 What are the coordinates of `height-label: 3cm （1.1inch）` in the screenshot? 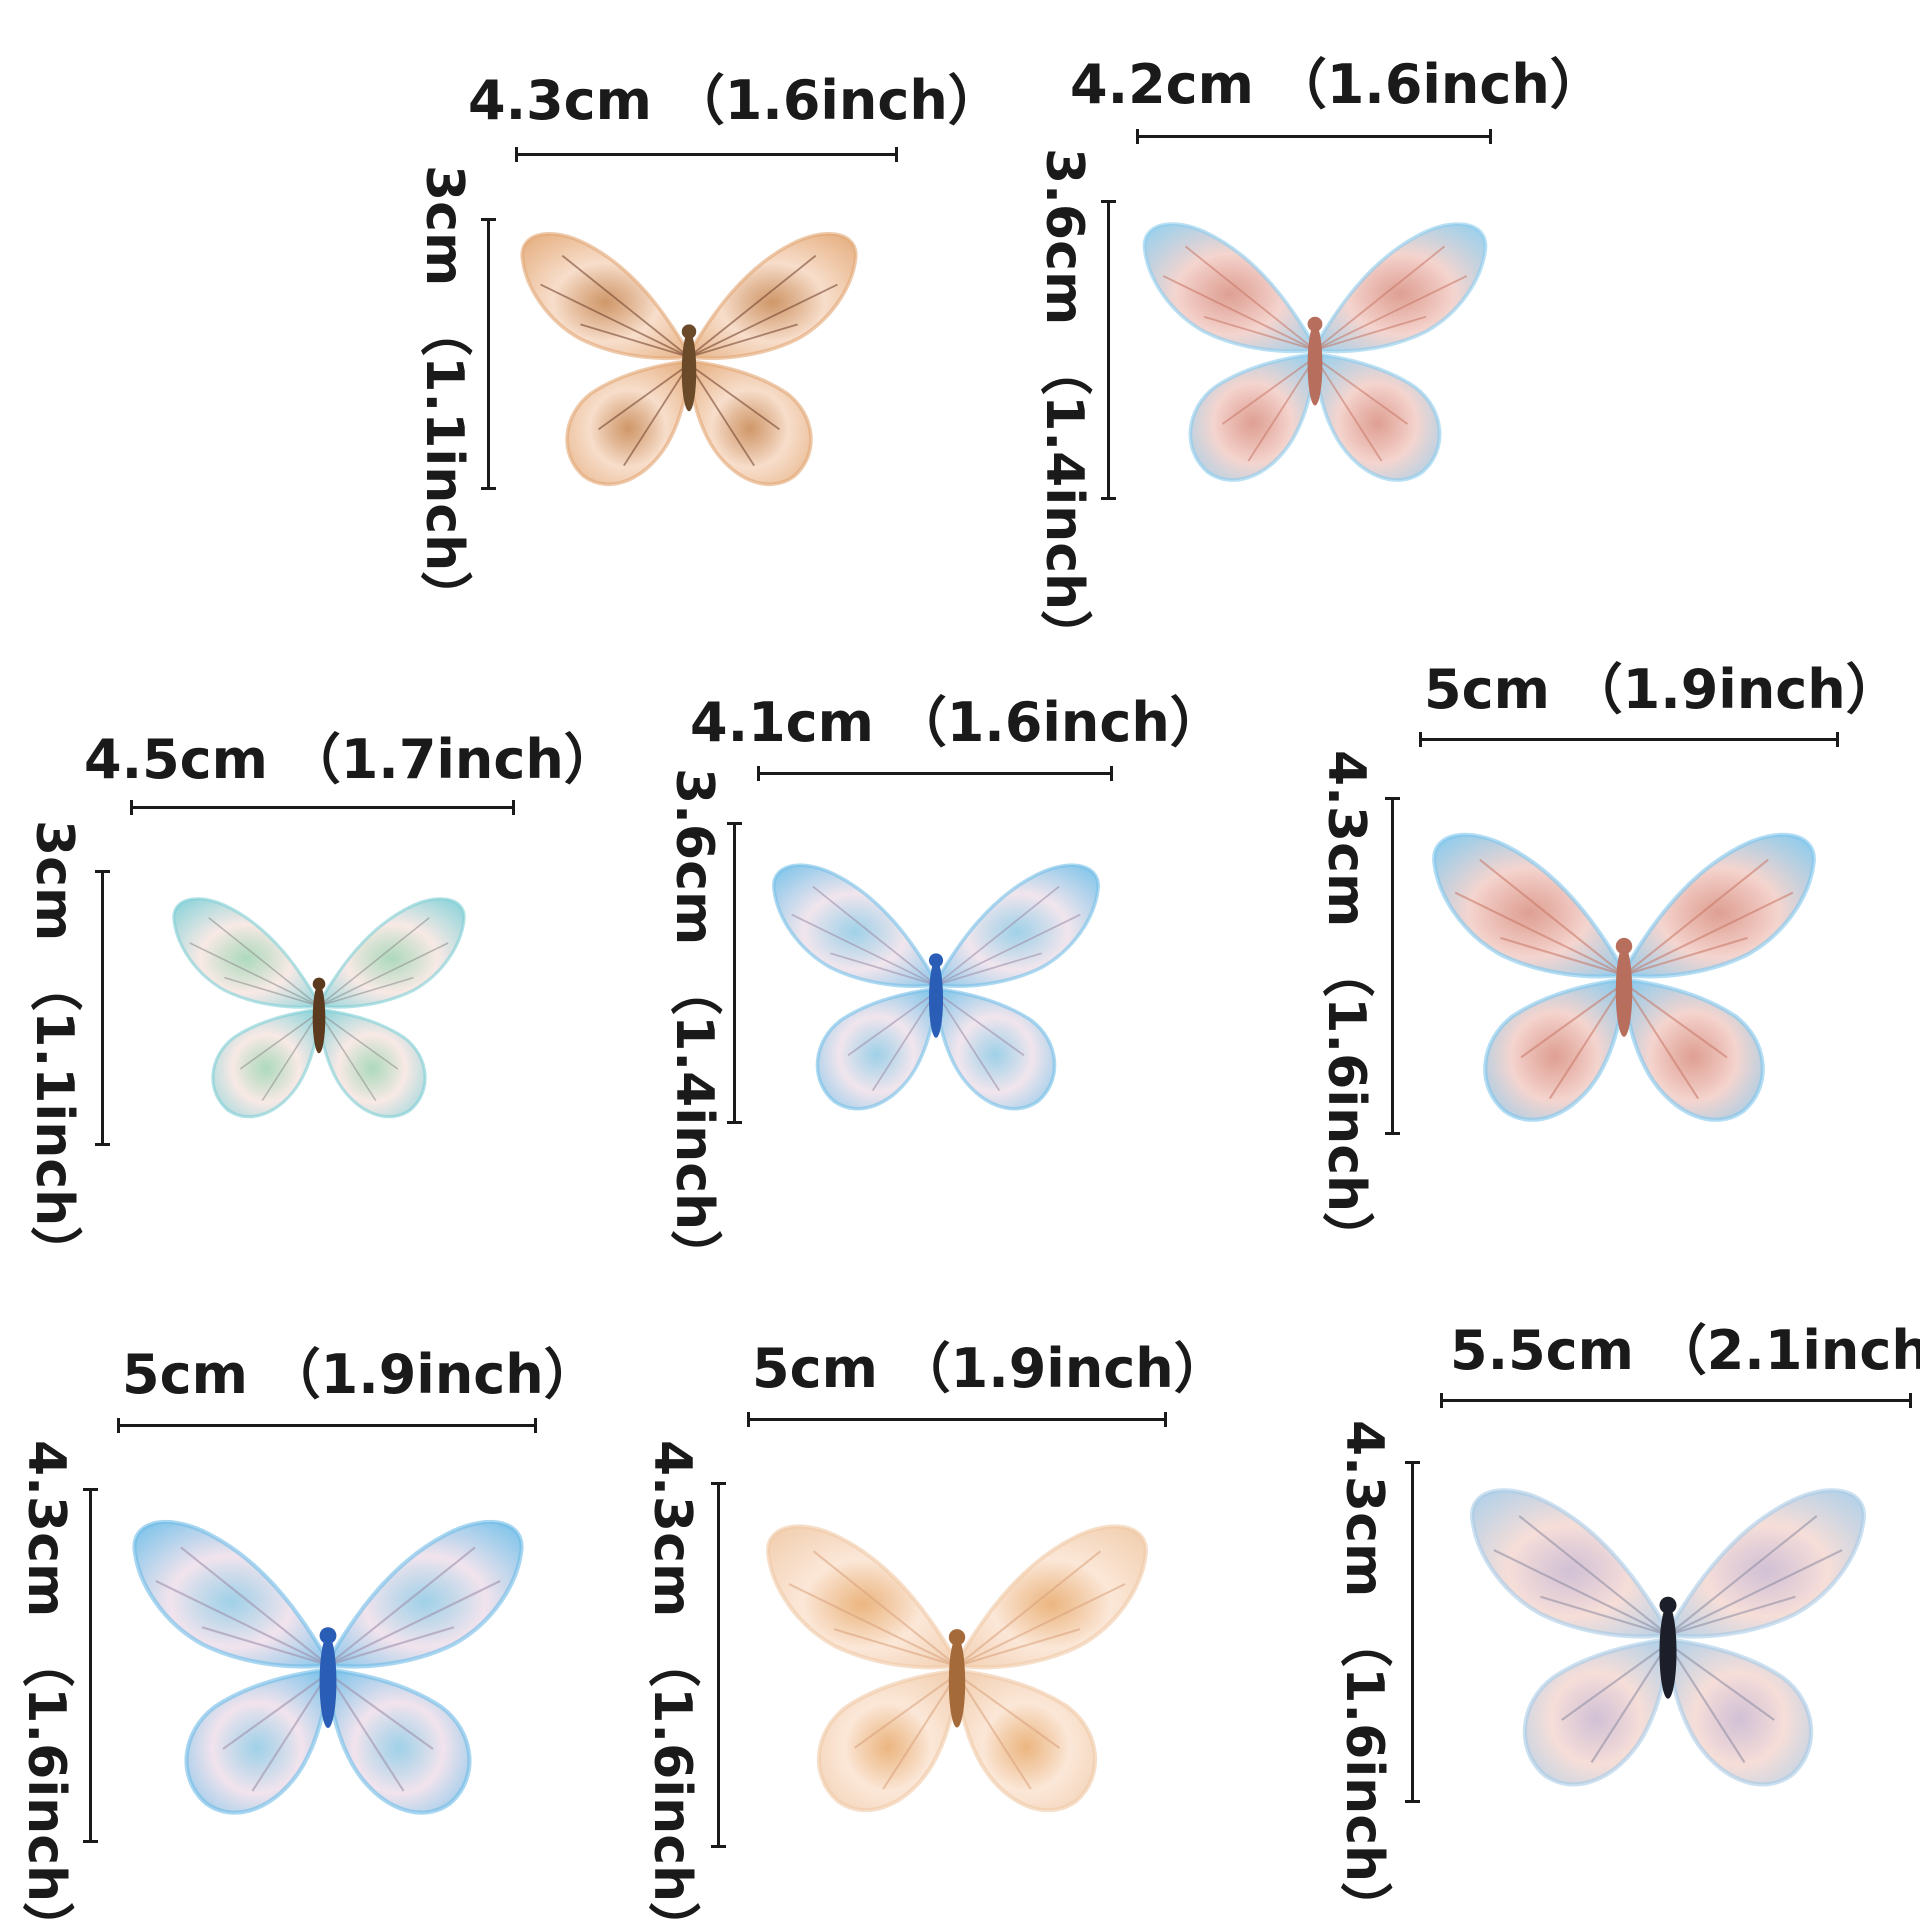 It's located at (54, 1049).